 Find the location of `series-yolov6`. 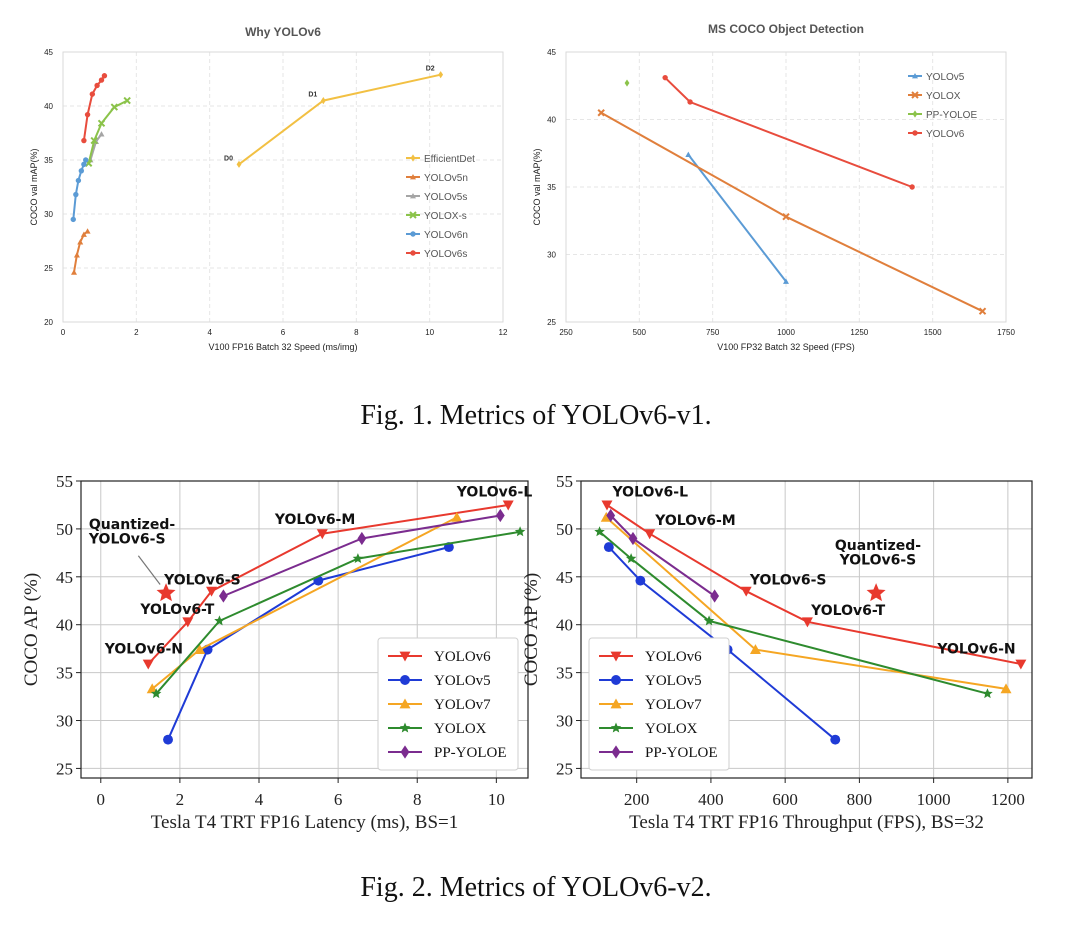

series-yolov6 is located at coordinates (814, 585).